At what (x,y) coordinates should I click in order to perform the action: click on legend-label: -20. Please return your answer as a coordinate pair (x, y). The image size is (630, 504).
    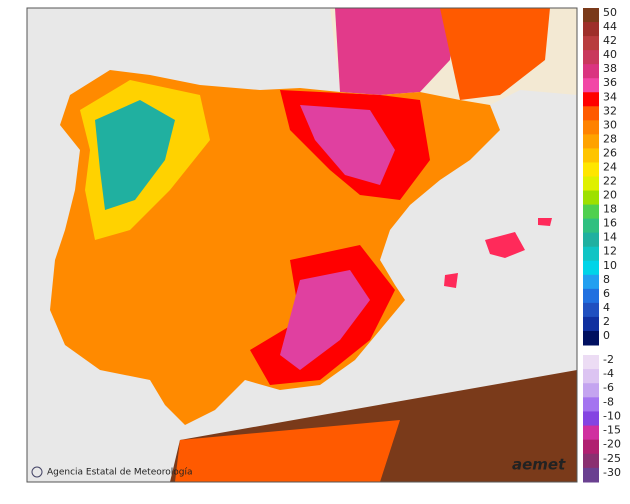
    Looking at the image, I should click on (612, 444).